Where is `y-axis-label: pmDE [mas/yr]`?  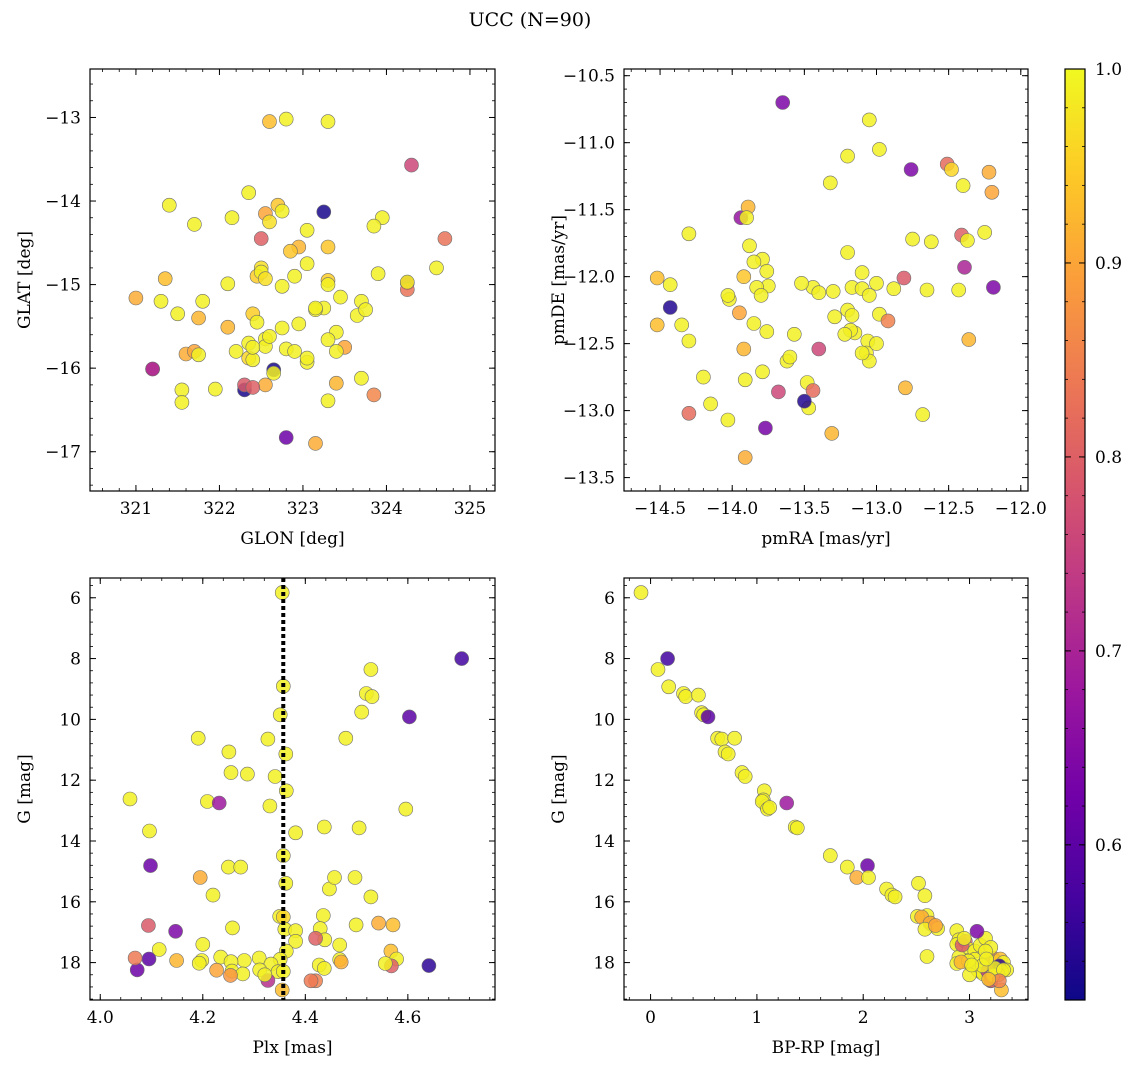 y-axis-label: pmDE [mas/yr] is located at coordinates (559, 280).